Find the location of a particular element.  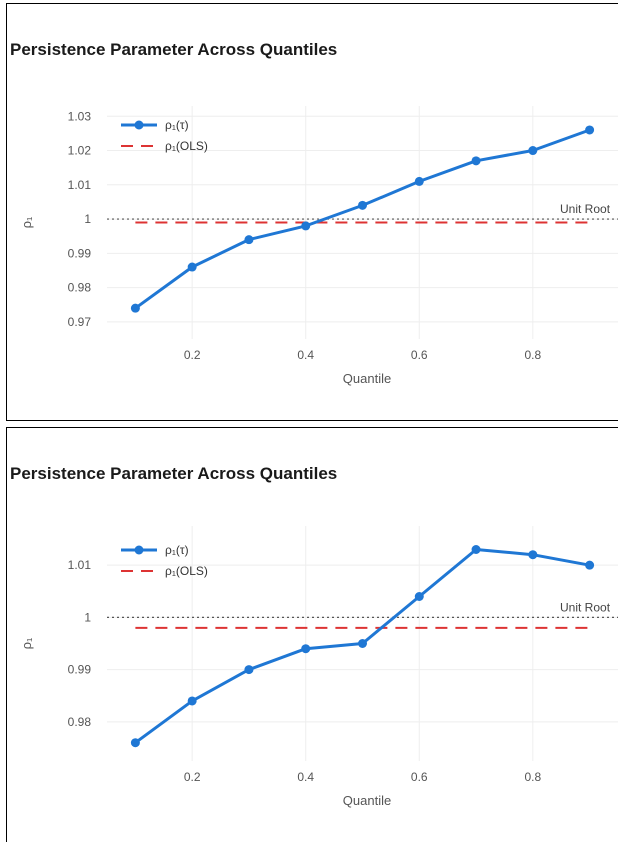

y-tick-label: 0.97 is located at coordinates (80, 322).